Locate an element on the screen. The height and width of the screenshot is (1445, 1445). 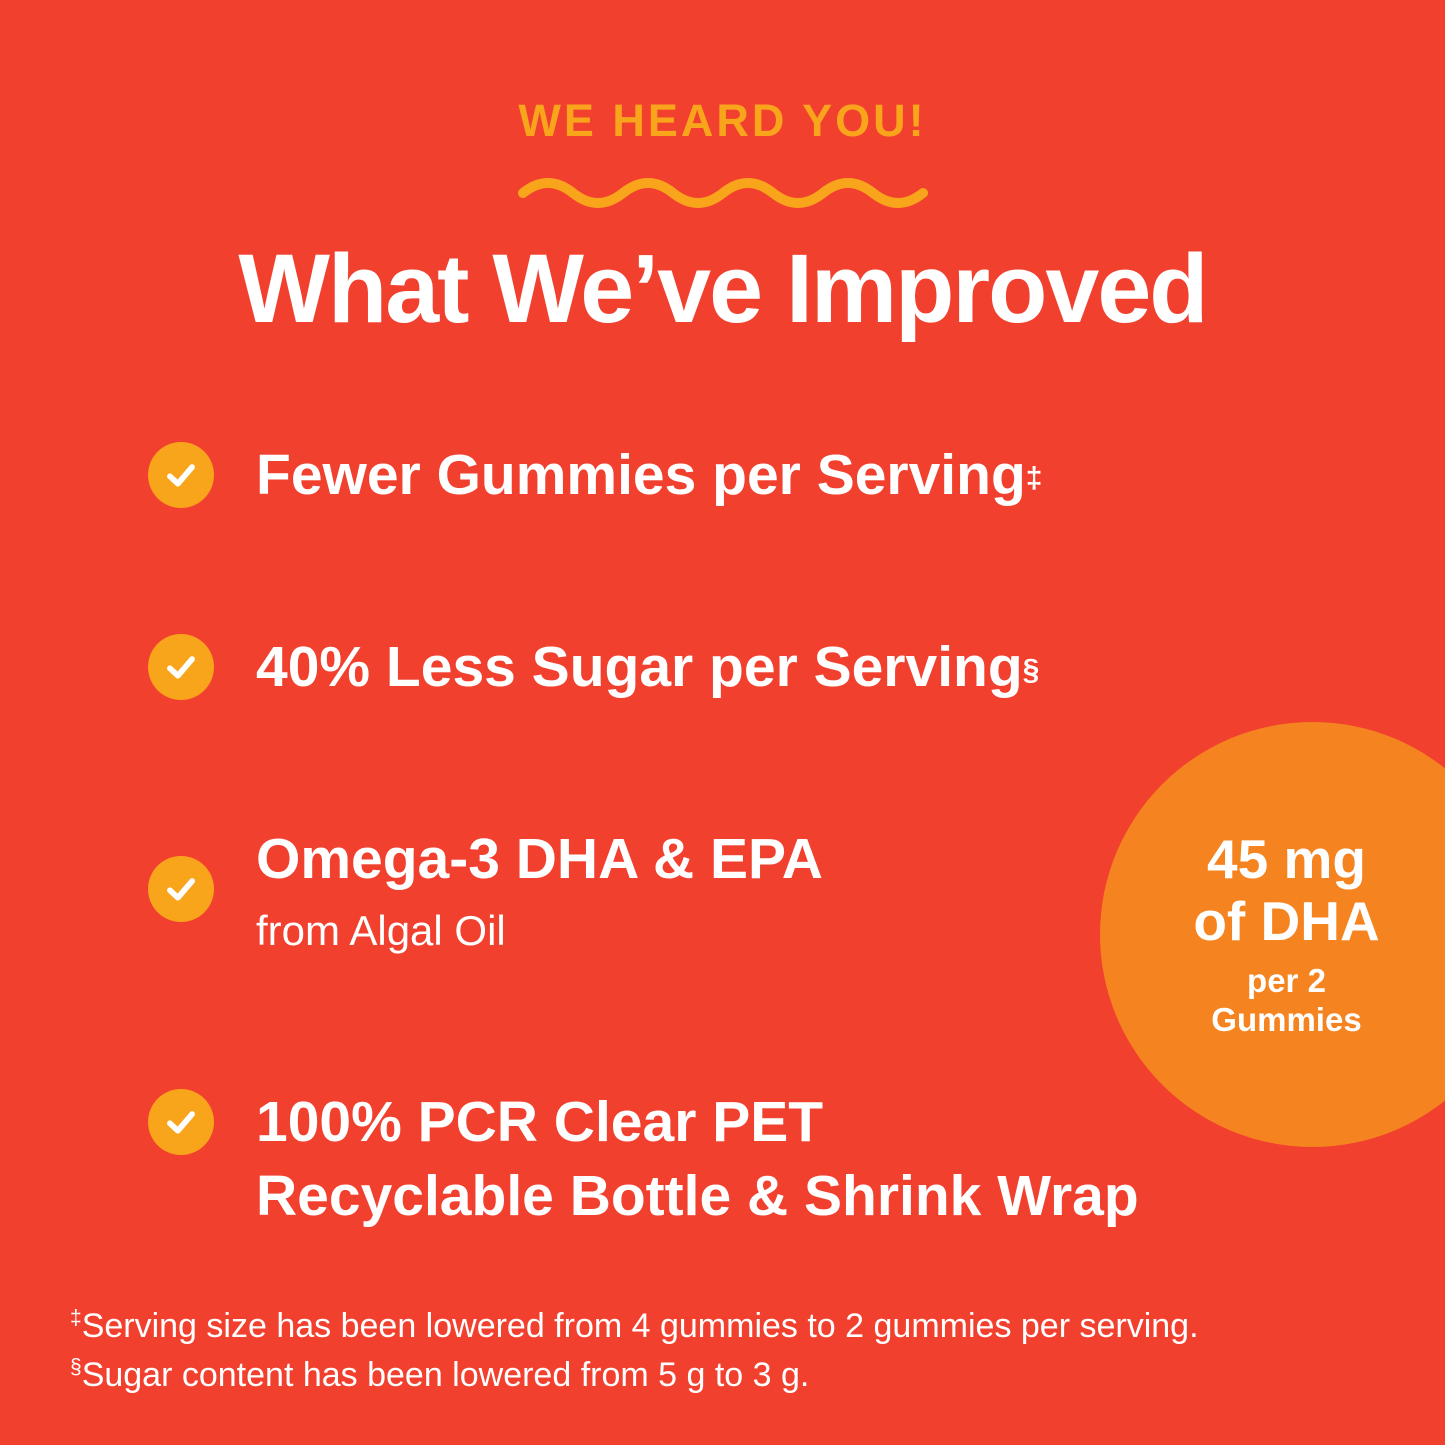
dha-amount-badge: 45 mg of DHA per 2 Gummies is located at coordinates (1272, 934).